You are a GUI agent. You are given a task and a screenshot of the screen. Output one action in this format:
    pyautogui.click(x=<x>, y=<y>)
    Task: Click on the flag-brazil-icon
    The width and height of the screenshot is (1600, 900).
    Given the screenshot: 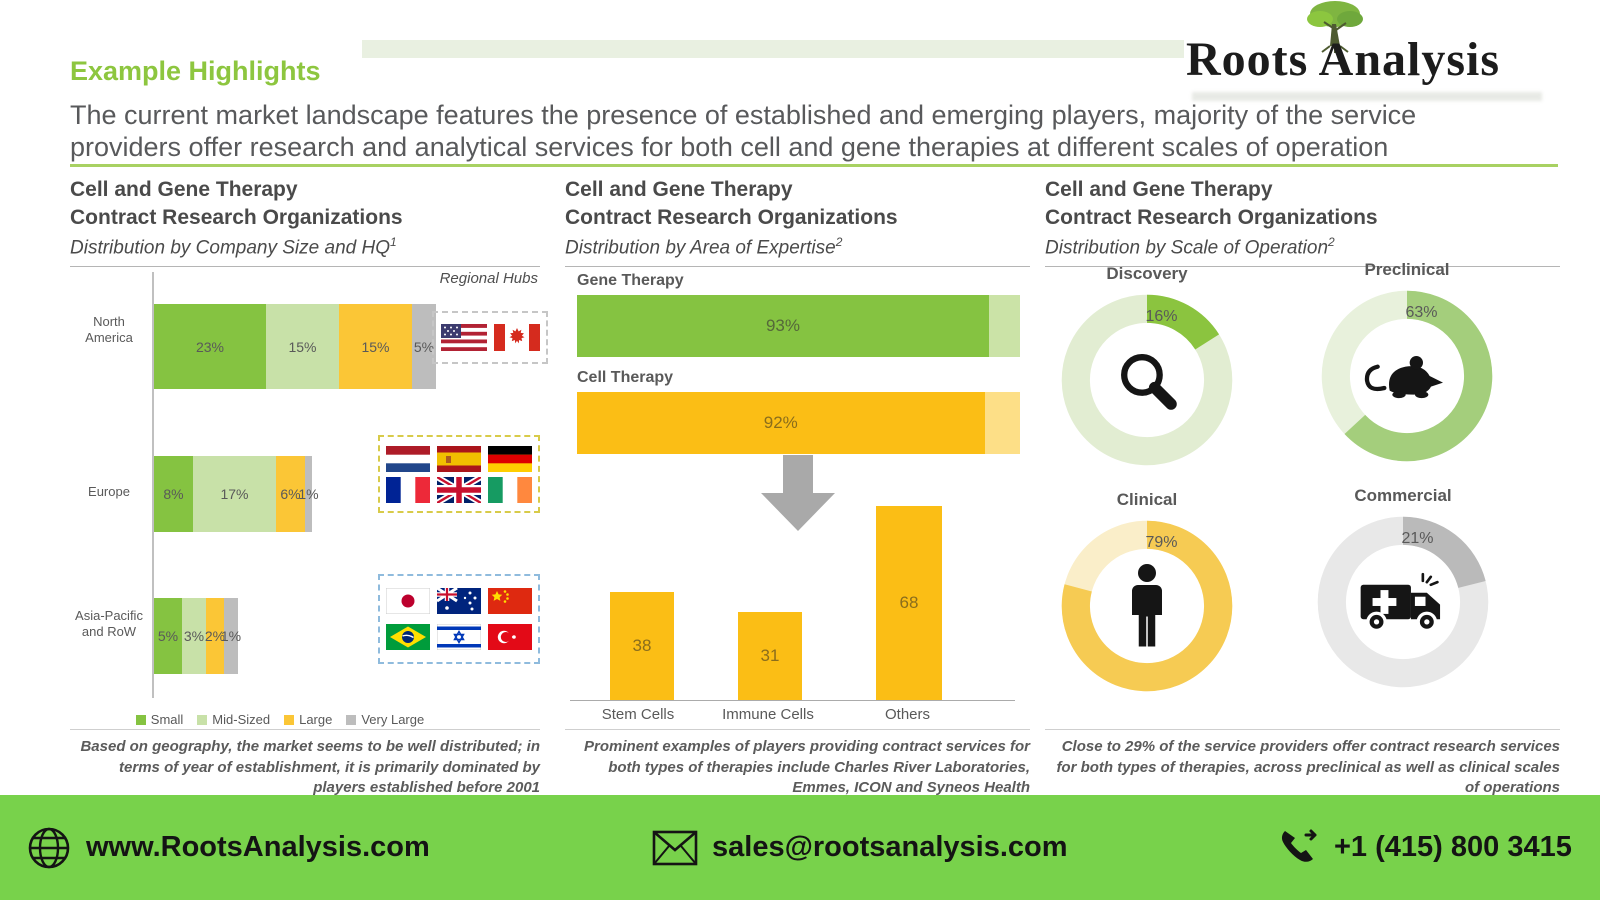 What is the action you would take?
    pyautogui.click(x=408, y=637)
    